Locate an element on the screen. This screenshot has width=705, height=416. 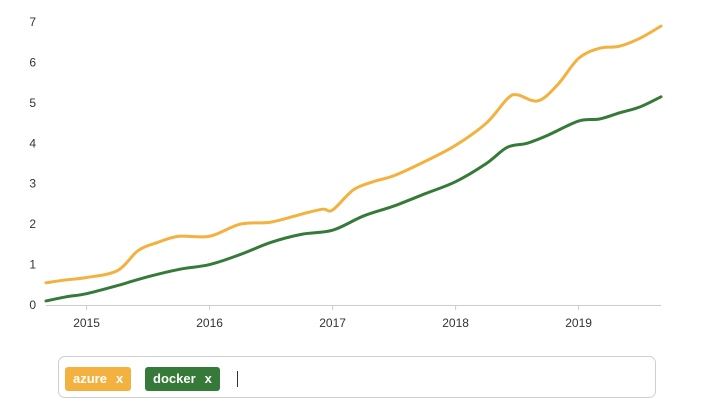
y-tick-label: 5 is located at coordinates (32, 103).